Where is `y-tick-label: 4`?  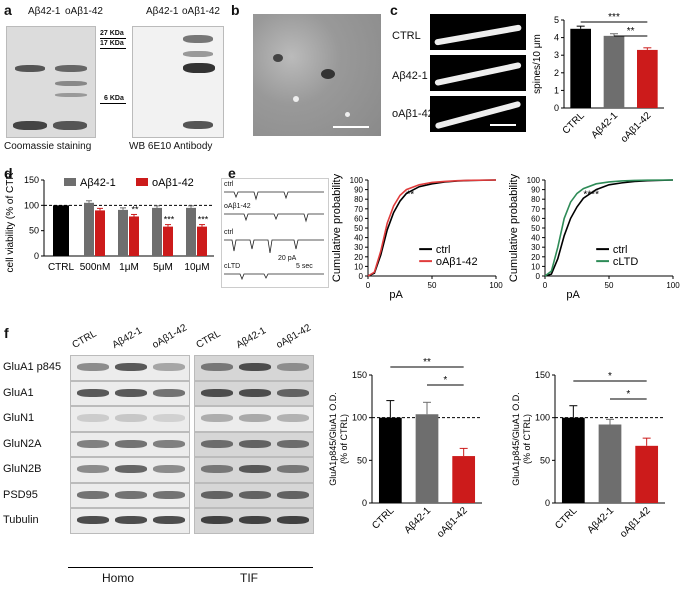
y-tick-label: 4 is located at coordinates (556, 38).